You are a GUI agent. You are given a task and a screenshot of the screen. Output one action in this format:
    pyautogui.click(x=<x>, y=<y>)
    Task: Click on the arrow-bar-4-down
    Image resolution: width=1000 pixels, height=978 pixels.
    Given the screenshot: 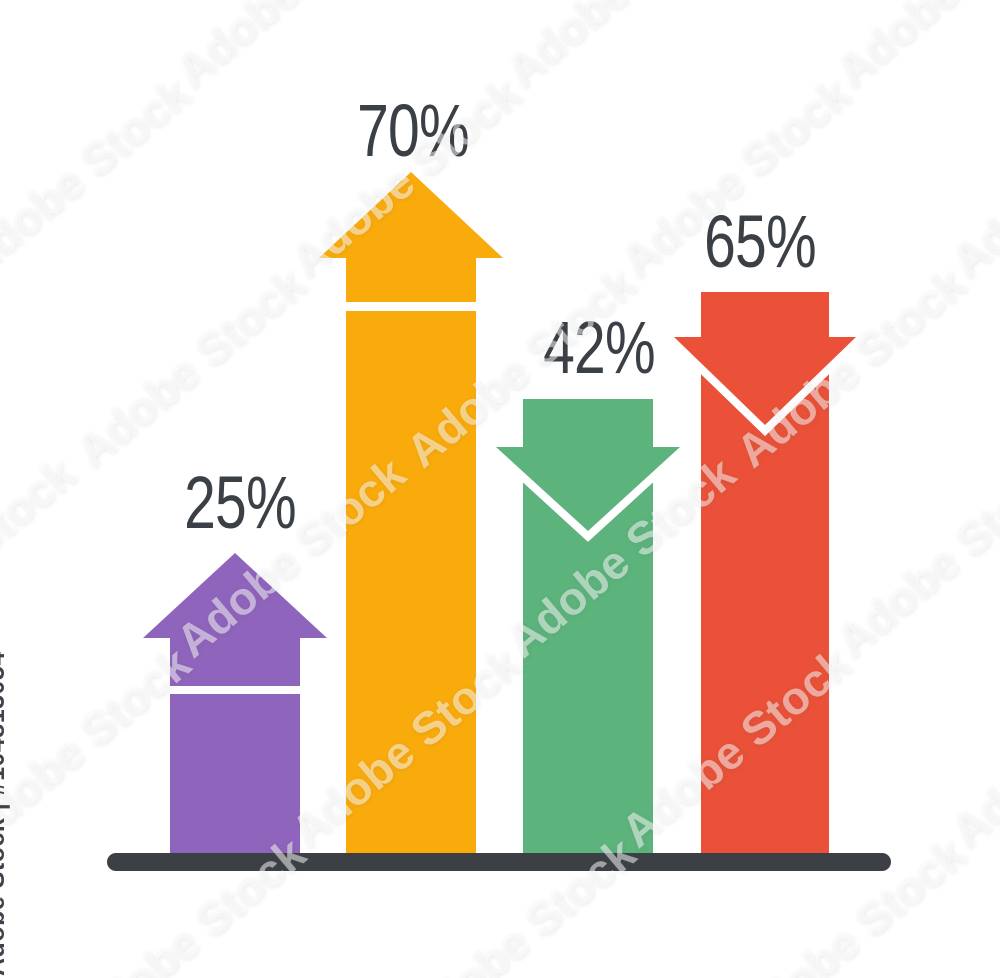 What is the action you would take?
    pyautogui.click(x=765, y=574)
    